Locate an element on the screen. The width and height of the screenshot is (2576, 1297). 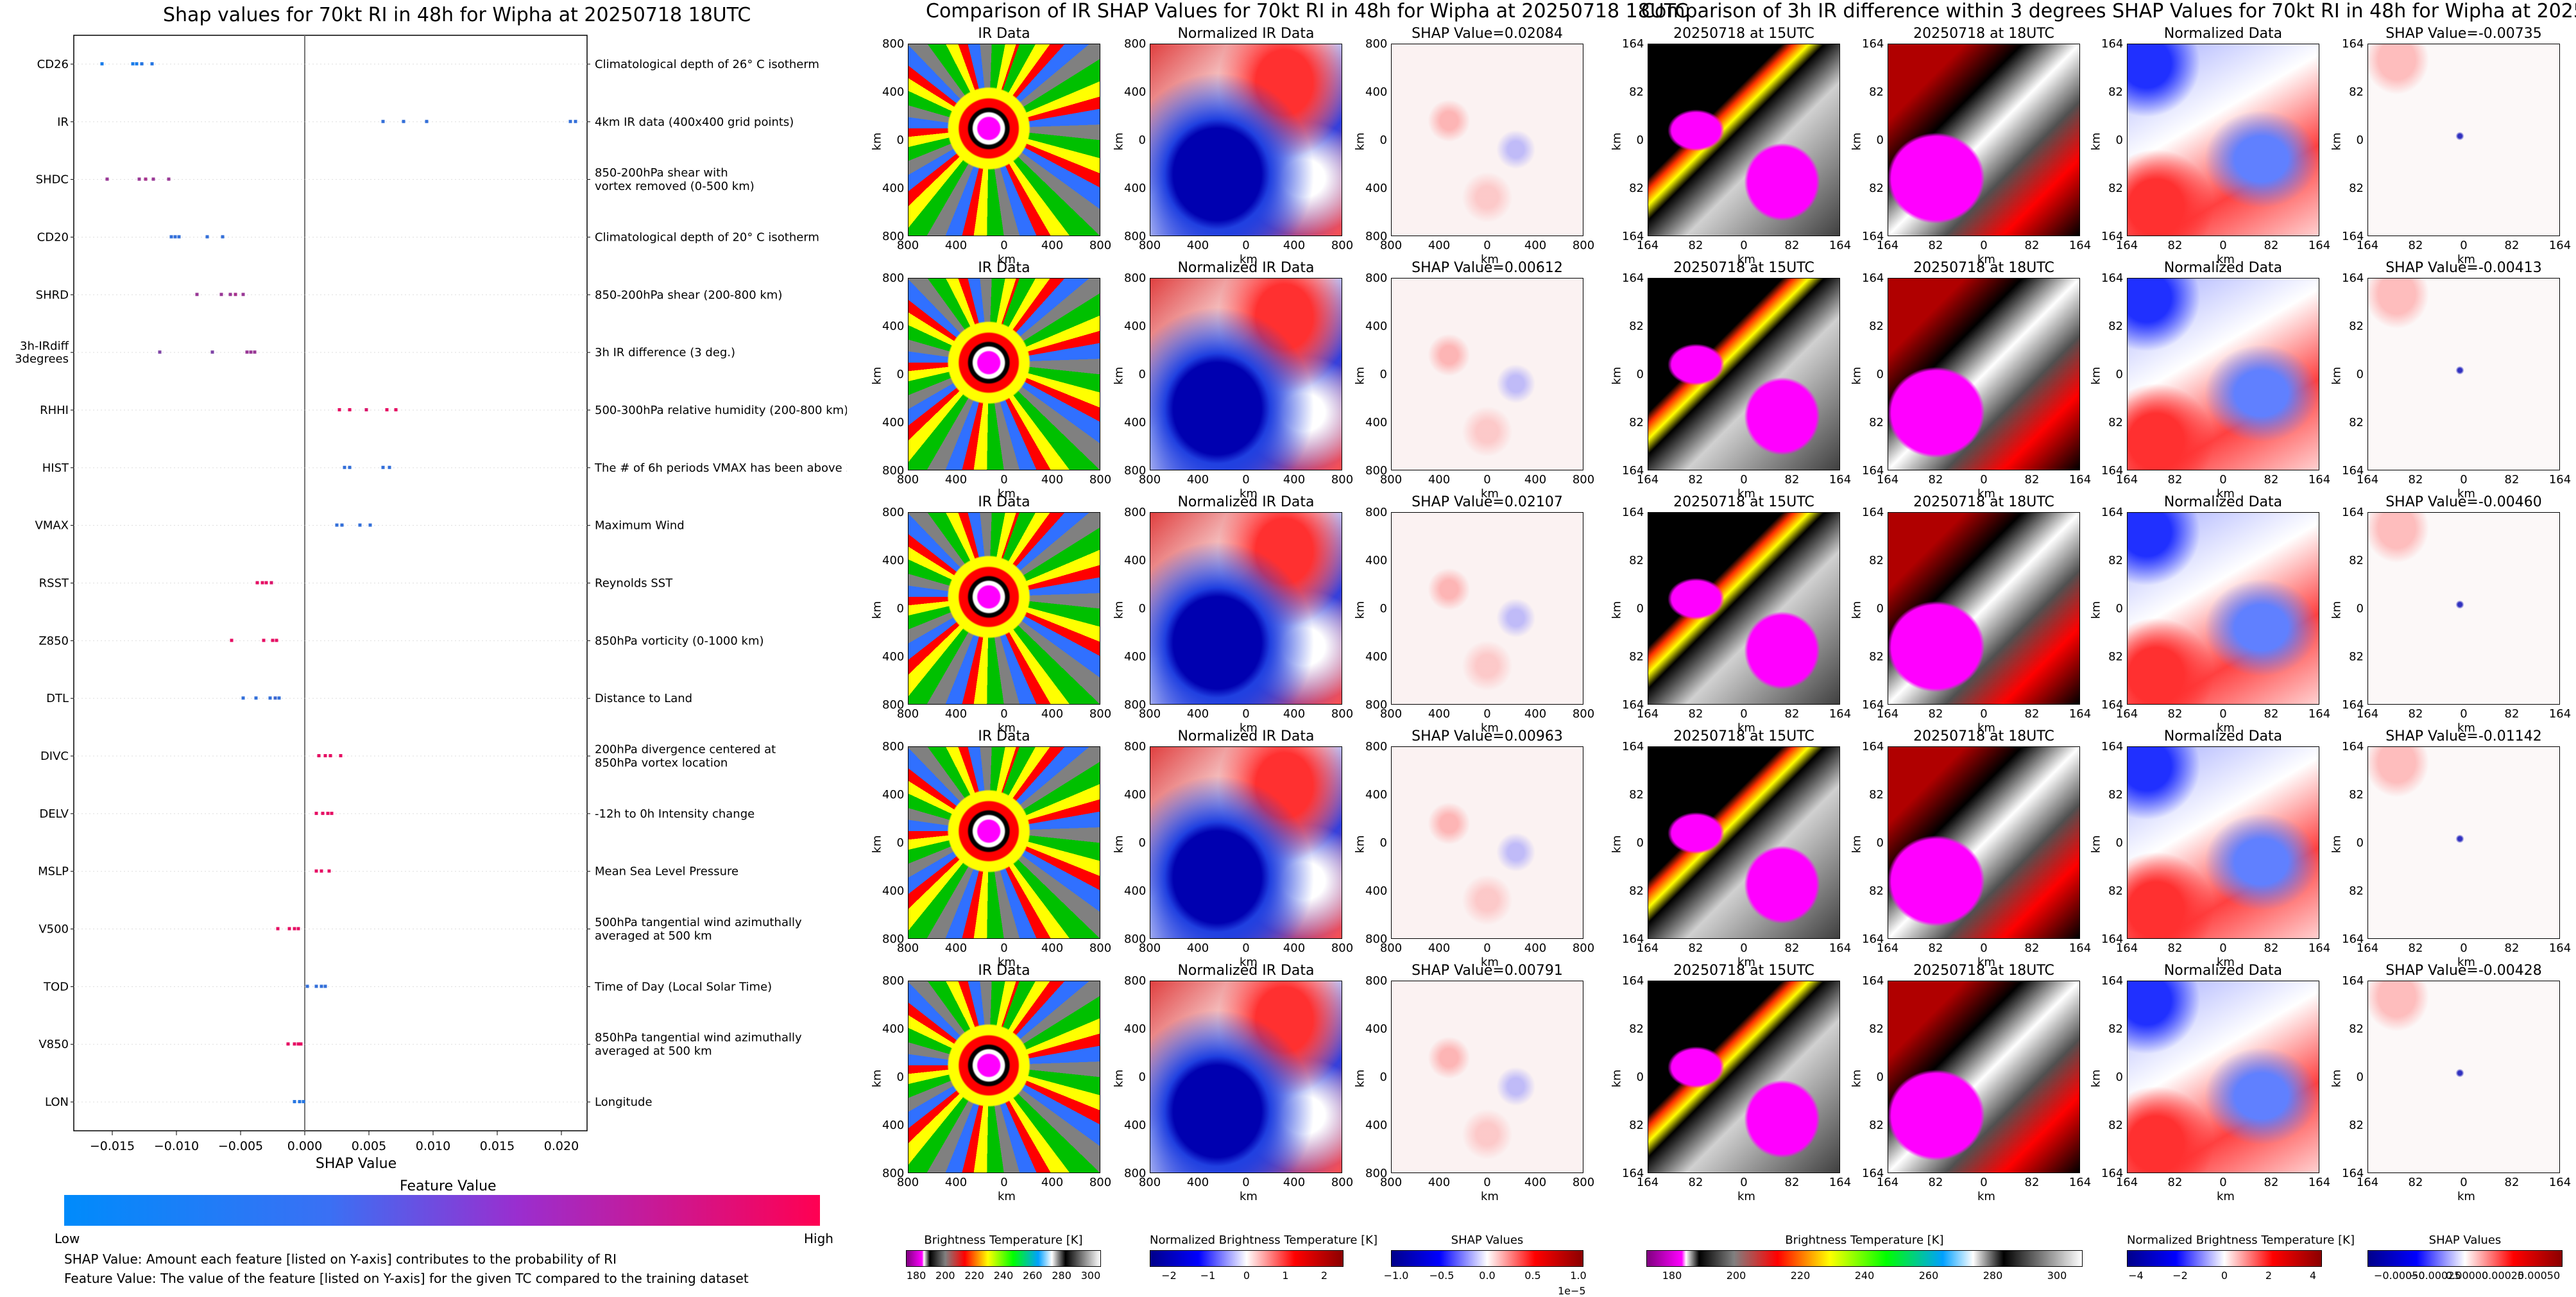
normalized-diff-image is located at coordinates (2223, 608).